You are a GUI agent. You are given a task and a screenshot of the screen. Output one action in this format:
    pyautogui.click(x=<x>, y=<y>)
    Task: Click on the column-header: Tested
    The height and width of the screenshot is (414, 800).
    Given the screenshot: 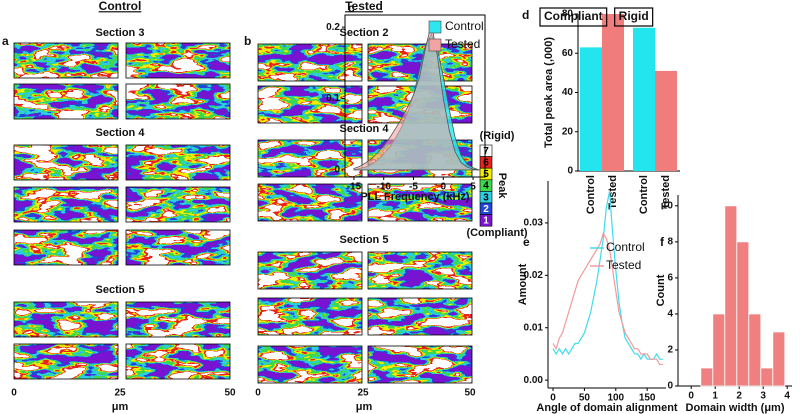 What is the action you would take?
    pyautogui.click(x=364, y=6)
    